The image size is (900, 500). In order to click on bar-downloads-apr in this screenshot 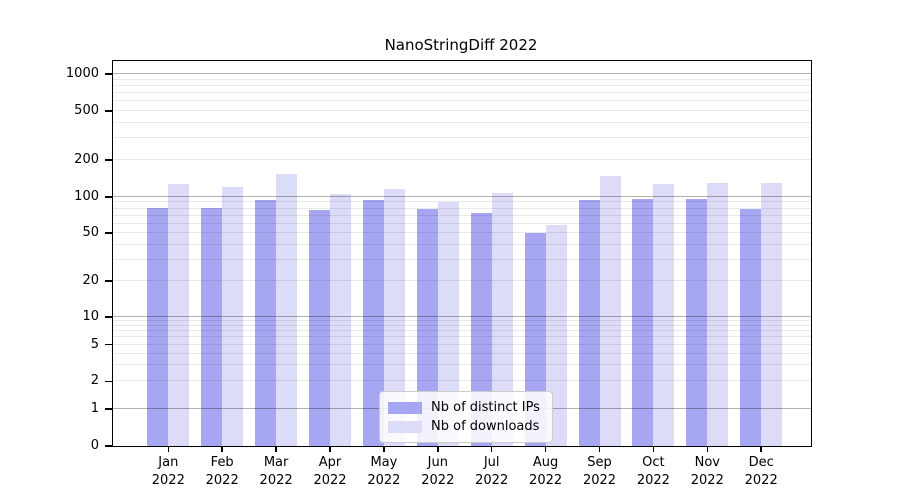, I will do `click(340, 320)`.